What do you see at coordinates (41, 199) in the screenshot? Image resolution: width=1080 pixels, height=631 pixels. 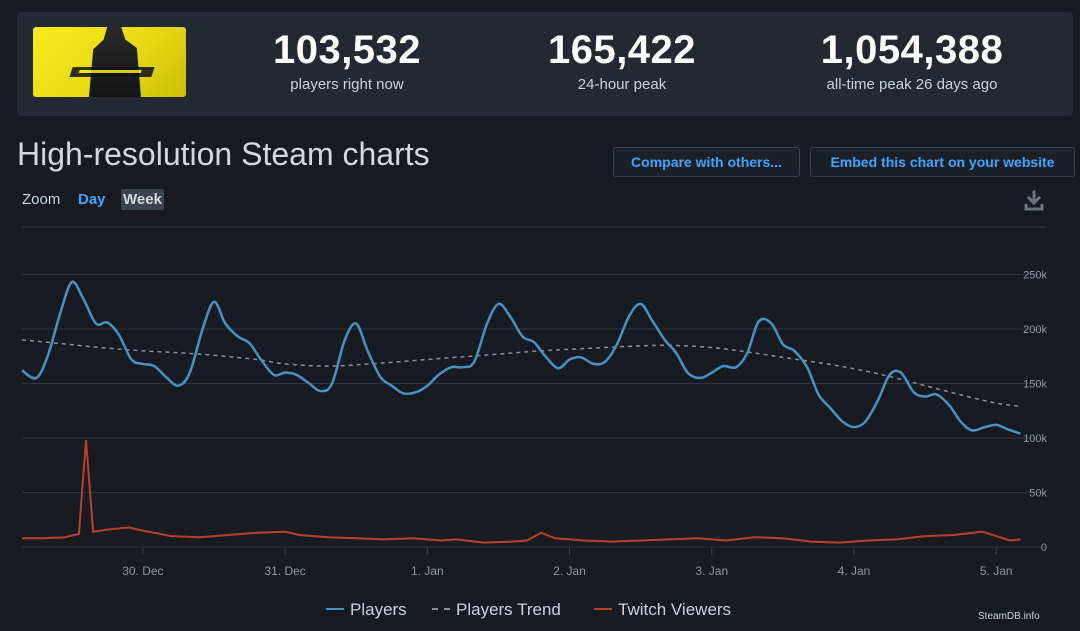 I see `zoom-label: Zoom` at bounding box center [41, 199].